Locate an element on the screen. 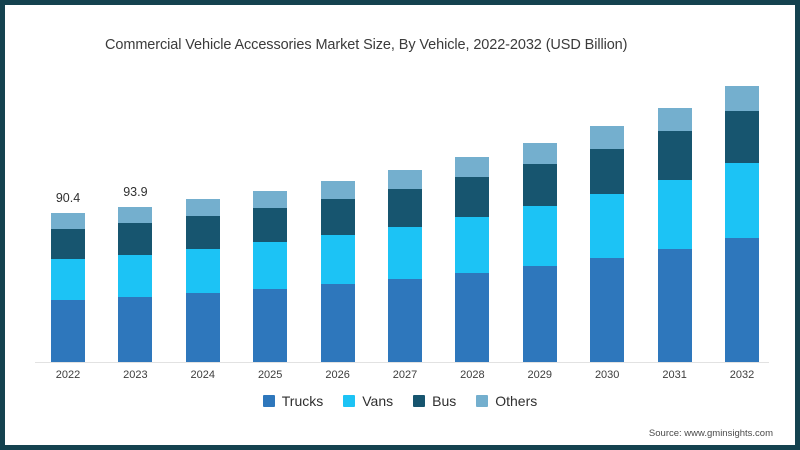  bar-value-label: 93.9 is located at coordinates (135, 191).